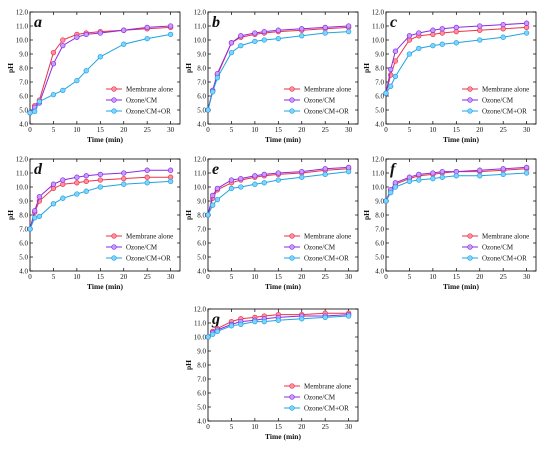 This screenshot has height=457, width=550. I want to click on panel-label: c, so click(393, 22).